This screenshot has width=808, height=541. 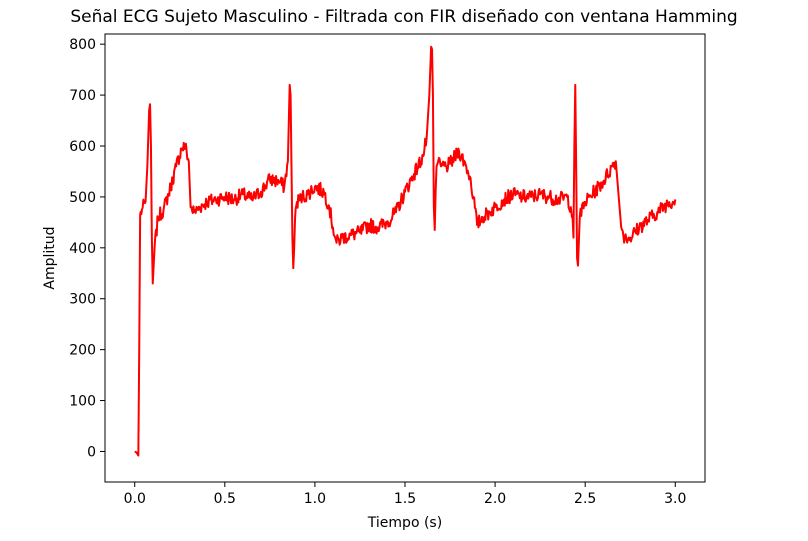 What do you see at coordinates (225, 499) in the screenshot?
I see `x-tick-label: 0.5` at bounding box center [225, 499].